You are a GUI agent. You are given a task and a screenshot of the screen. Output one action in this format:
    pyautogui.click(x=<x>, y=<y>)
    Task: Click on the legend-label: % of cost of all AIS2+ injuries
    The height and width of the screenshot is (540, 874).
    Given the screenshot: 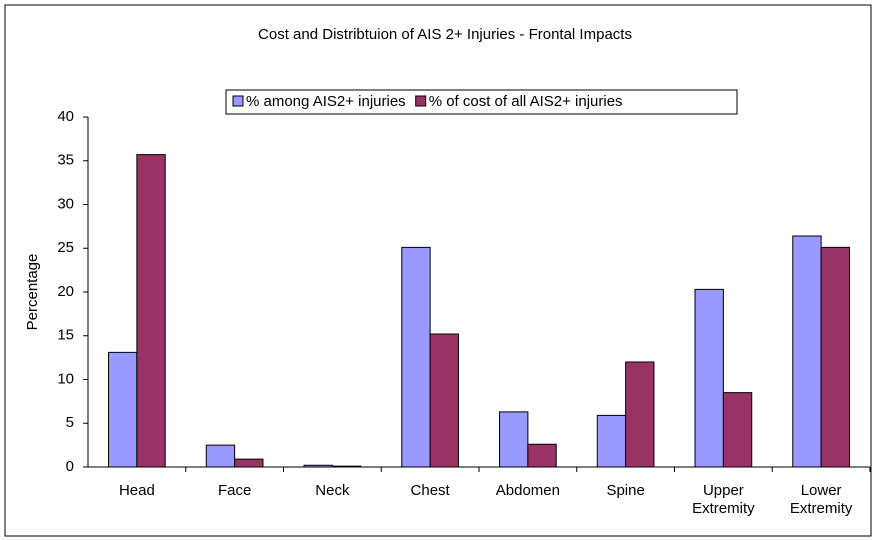 What is the action you would take?
    pyautogui.click(x=526, y=101)
    